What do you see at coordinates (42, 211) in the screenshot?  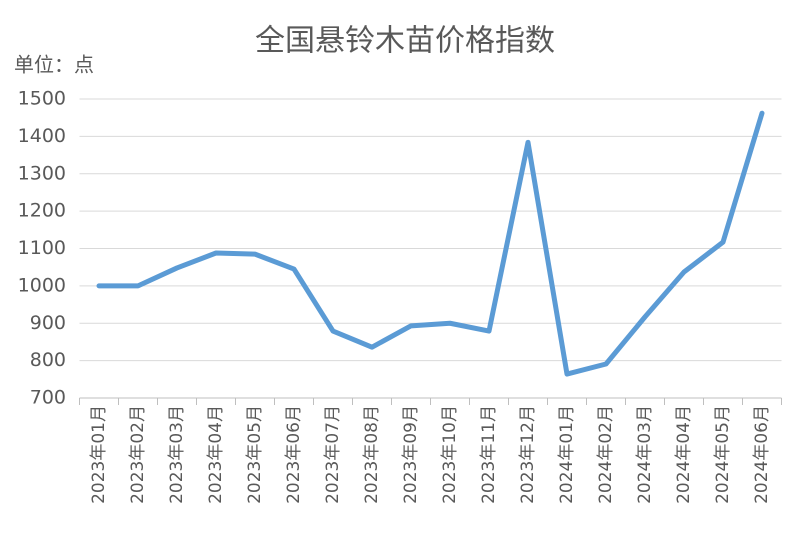 I see `y-tick-label: 1200` at bounding box center [42, 211].